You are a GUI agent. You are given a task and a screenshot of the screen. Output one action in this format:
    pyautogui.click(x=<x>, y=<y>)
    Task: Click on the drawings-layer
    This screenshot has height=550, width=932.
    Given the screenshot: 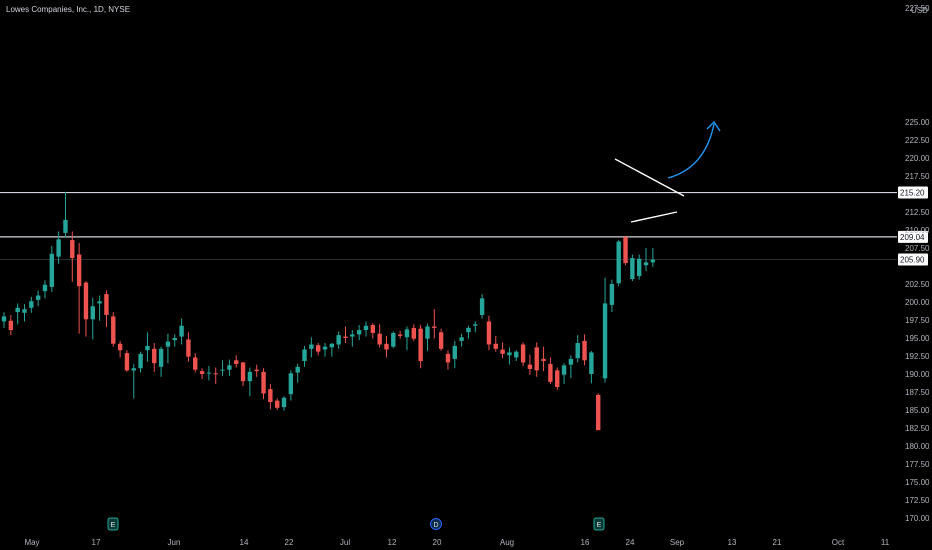 What is the action you would take?
    pyautogui.click(x=667, y=171)
    